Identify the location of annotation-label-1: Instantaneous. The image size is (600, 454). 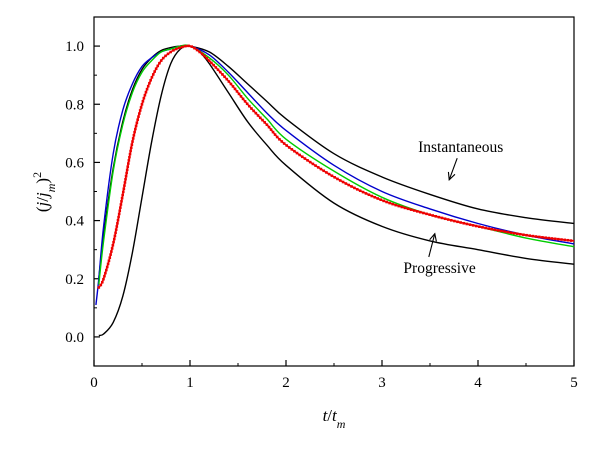
(460, 147).